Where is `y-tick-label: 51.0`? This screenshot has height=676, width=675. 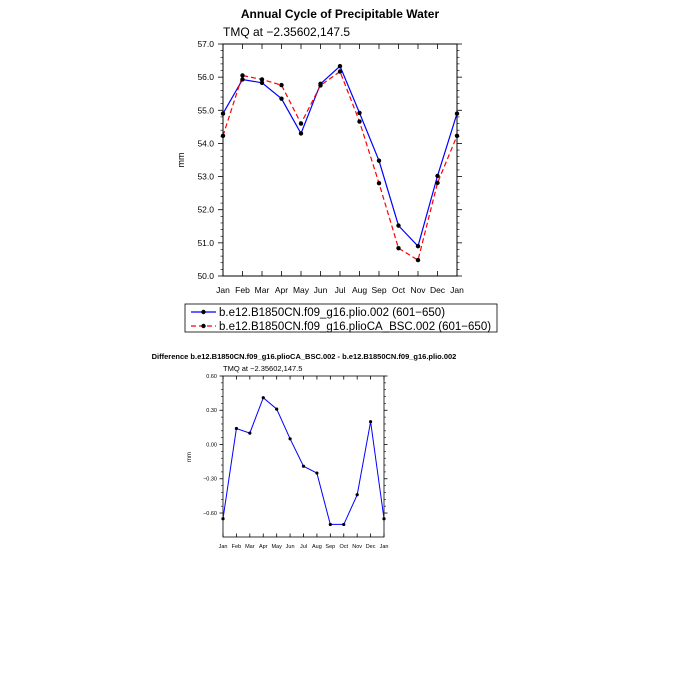 y-tick-label: 51.0 is located at coordinates (205, 243).